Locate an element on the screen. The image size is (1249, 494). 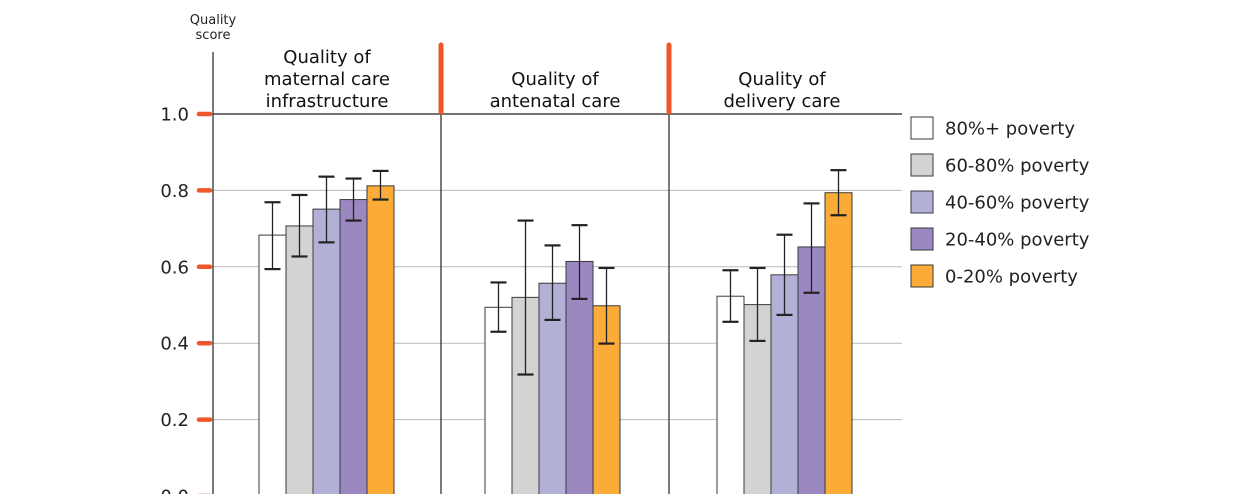
panel-title-line: maternal care is located at coordinates (327, 79).